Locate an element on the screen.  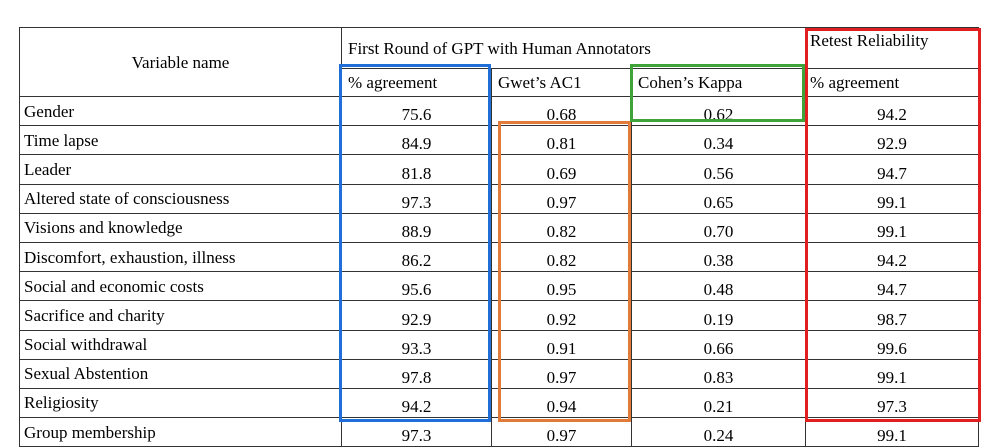
table-row: Sacrifice and charity 92.9 0.92 0.19 98.7 is located at coordinates (499, 315).